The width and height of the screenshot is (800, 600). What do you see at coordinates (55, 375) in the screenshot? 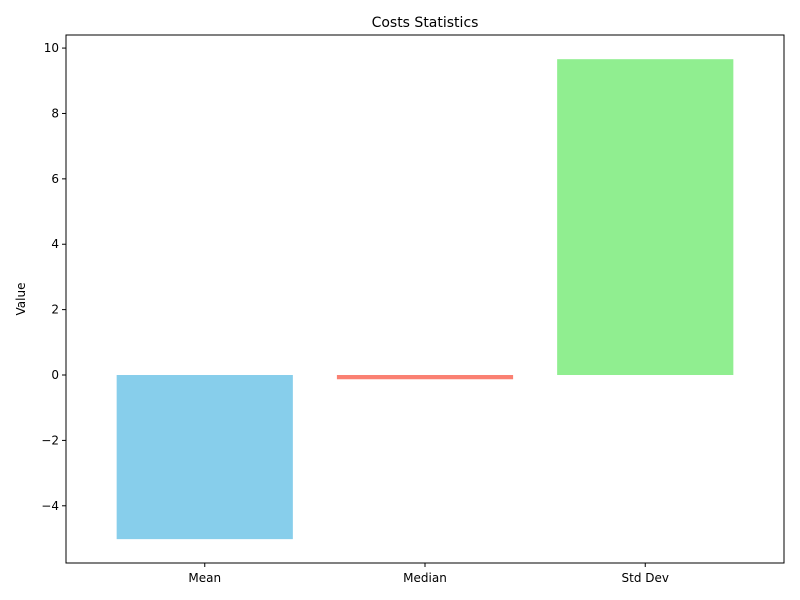
I see `y-tick-label: 0` at bounding box center [55, 375].